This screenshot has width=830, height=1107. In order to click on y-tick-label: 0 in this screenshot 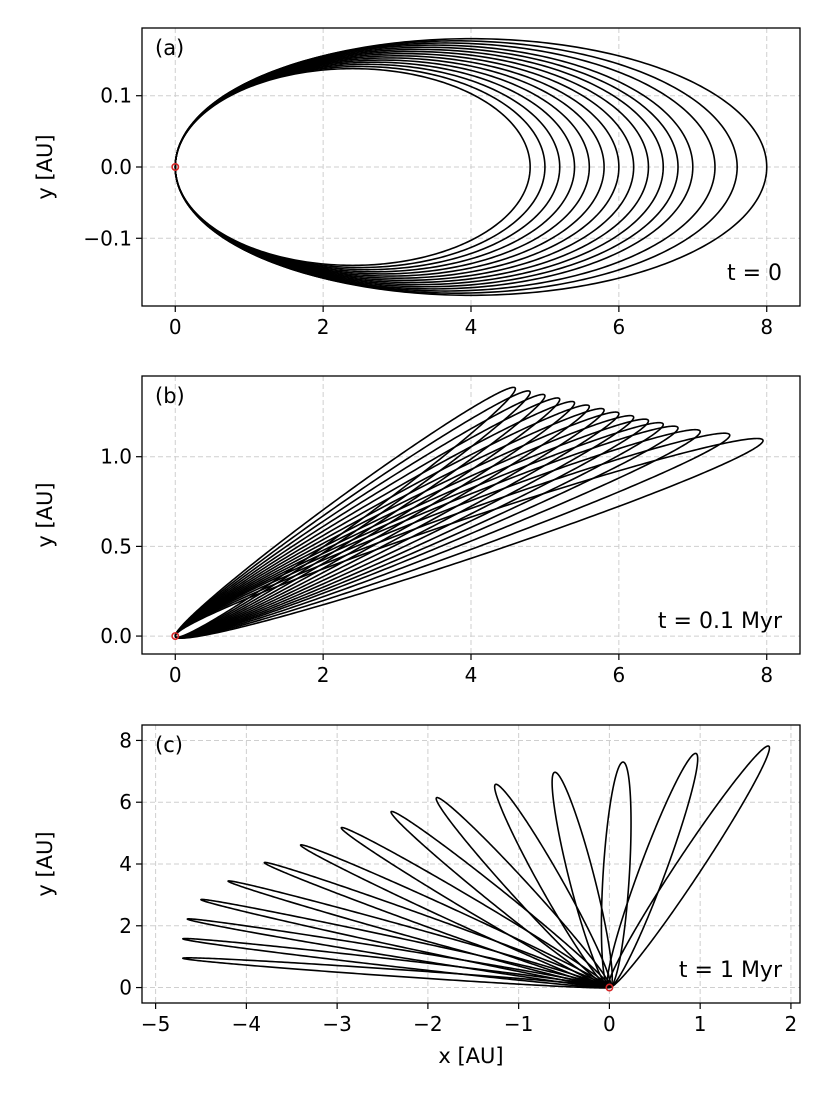, I will do `click(125, 988)`.